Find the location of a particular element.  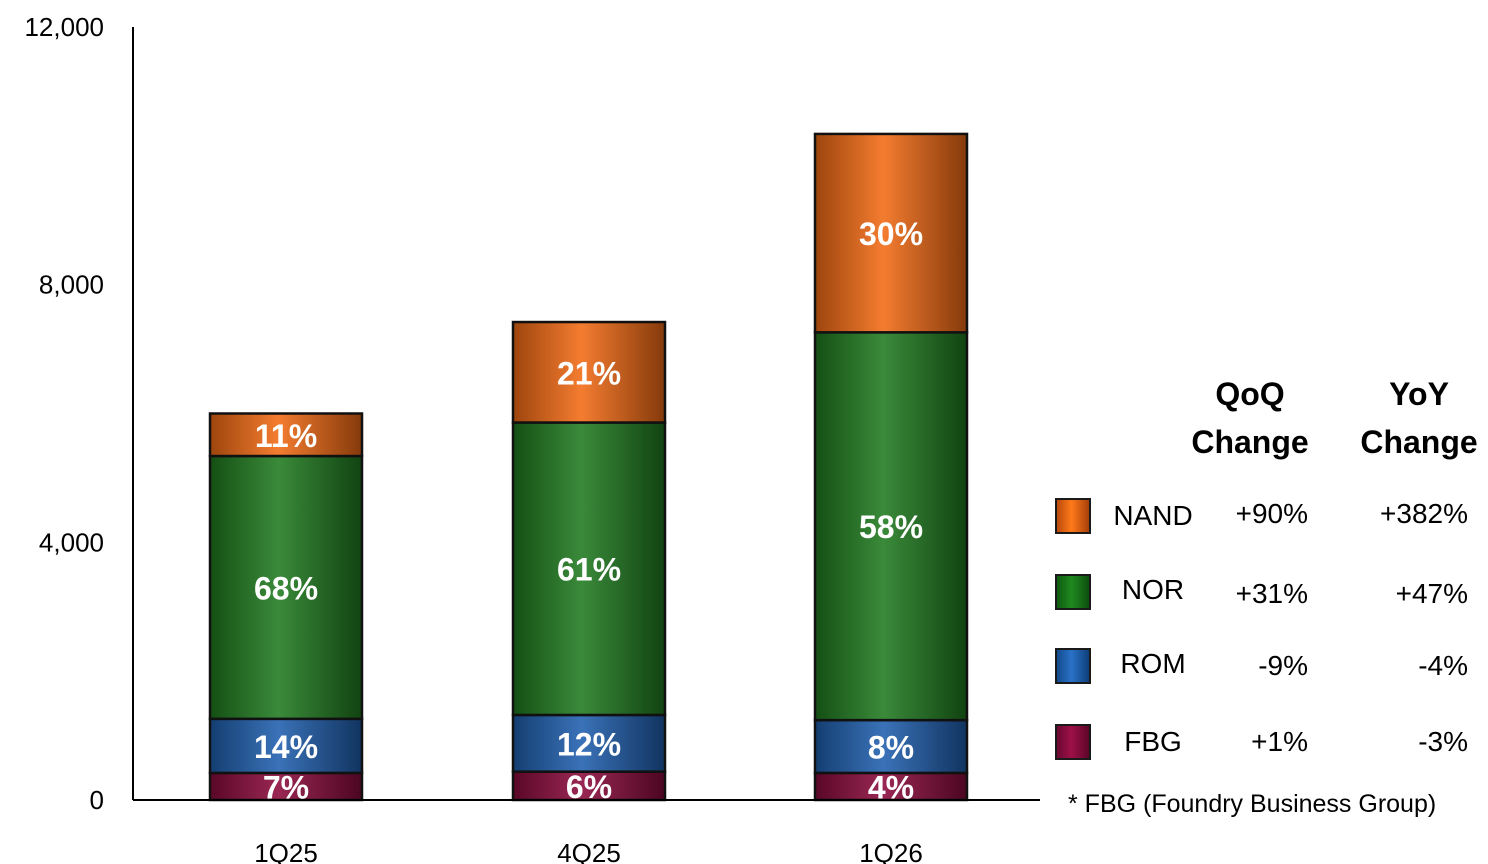

bar-fbg-1q26 is located at coordinates (891, 786).